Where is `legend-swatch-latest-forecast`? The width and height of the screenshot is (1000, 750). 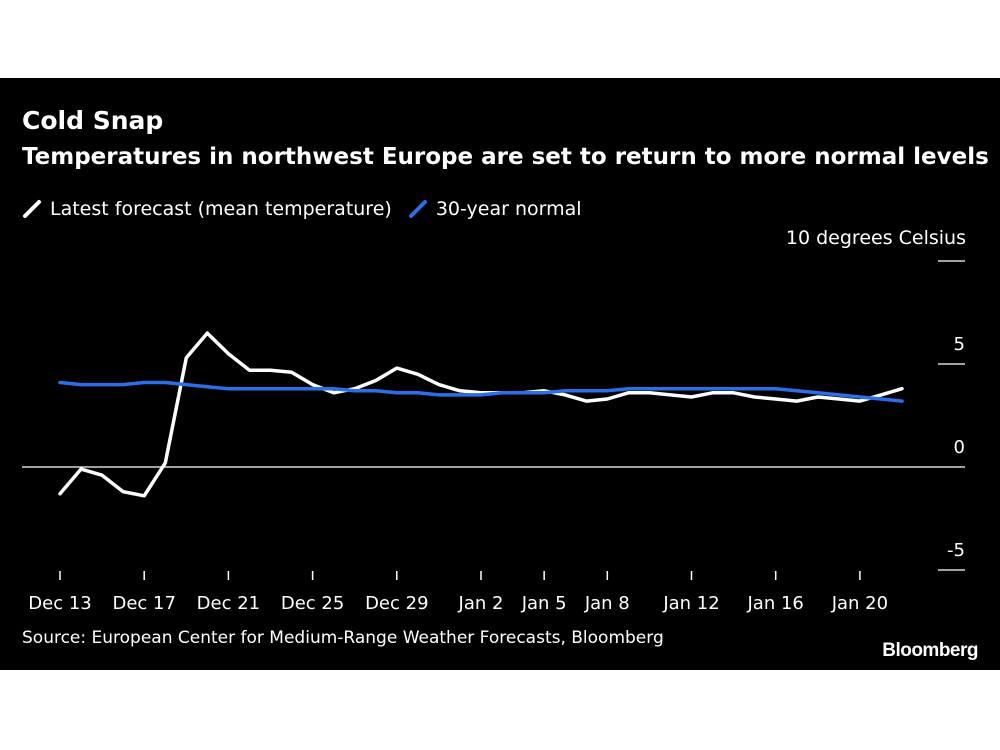 legend-swatch-latest-forecast is located at coordinates (32, 209).